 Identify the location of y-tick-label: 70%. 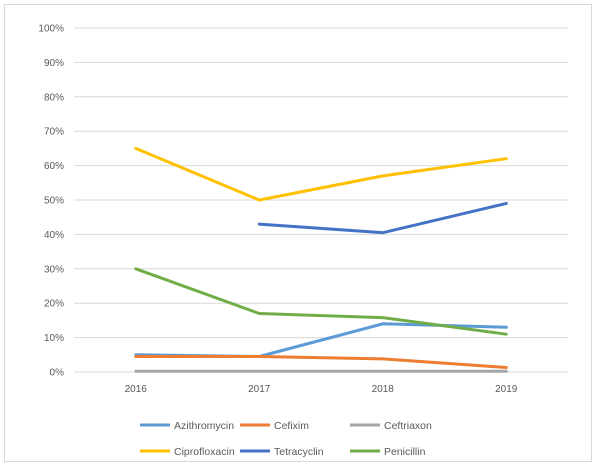
(54, 132).